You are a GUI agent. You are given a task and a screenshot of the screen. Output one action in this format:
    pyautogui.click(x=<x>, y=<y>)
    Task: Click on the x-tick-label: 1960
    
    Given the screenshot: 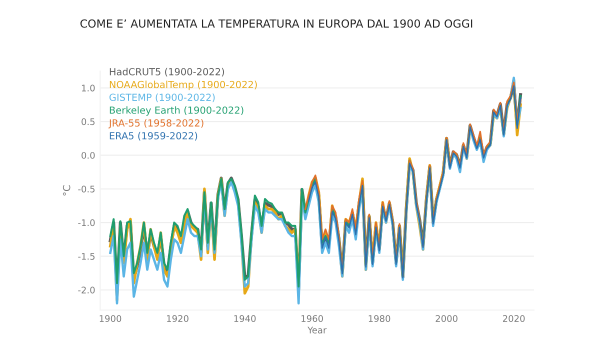 What is the action you would take?
    pyautogui.click(x=312, y=318)
    